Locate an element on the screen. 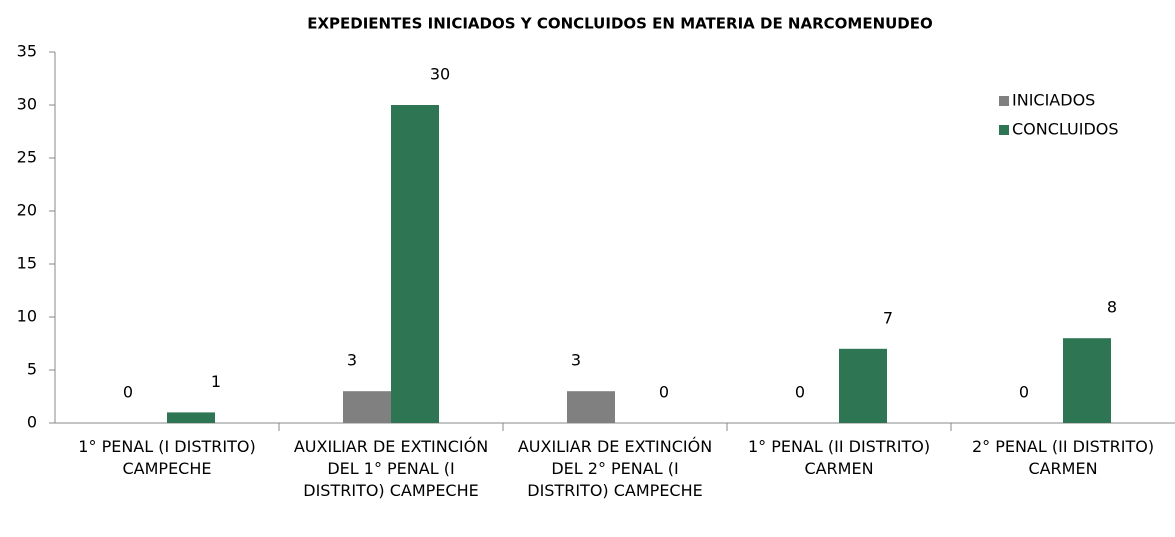  y-tick-label: 25 is located at coordinates (27, 157).